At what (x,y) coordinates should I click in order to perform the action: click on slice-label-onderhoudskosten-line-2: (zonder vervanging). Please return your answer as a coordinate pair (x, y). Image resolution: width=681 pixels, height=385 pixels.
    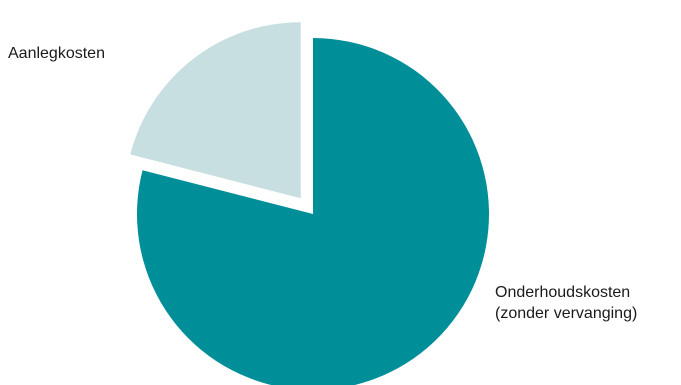
    Looking at the image, I should click on (566, 313).